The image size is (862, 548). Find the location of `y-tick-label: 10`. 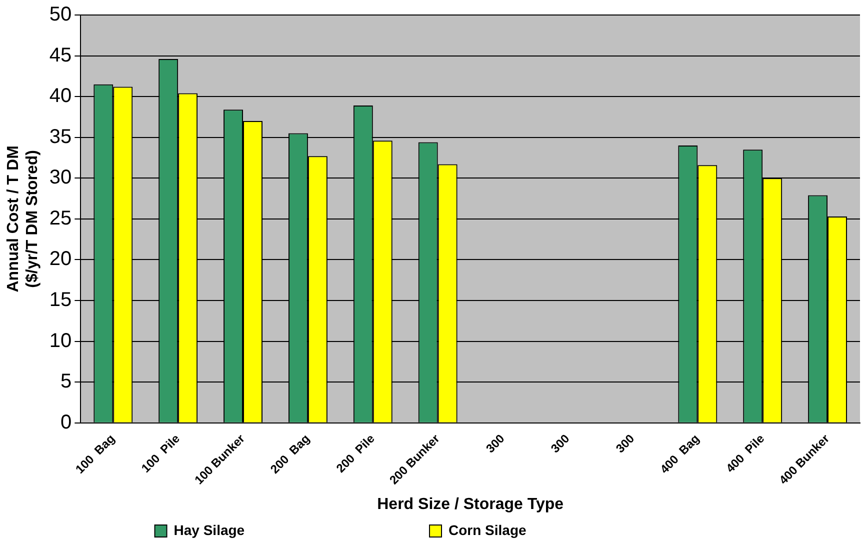

y-tick-label: 10 is located at coordinates (60, 341).